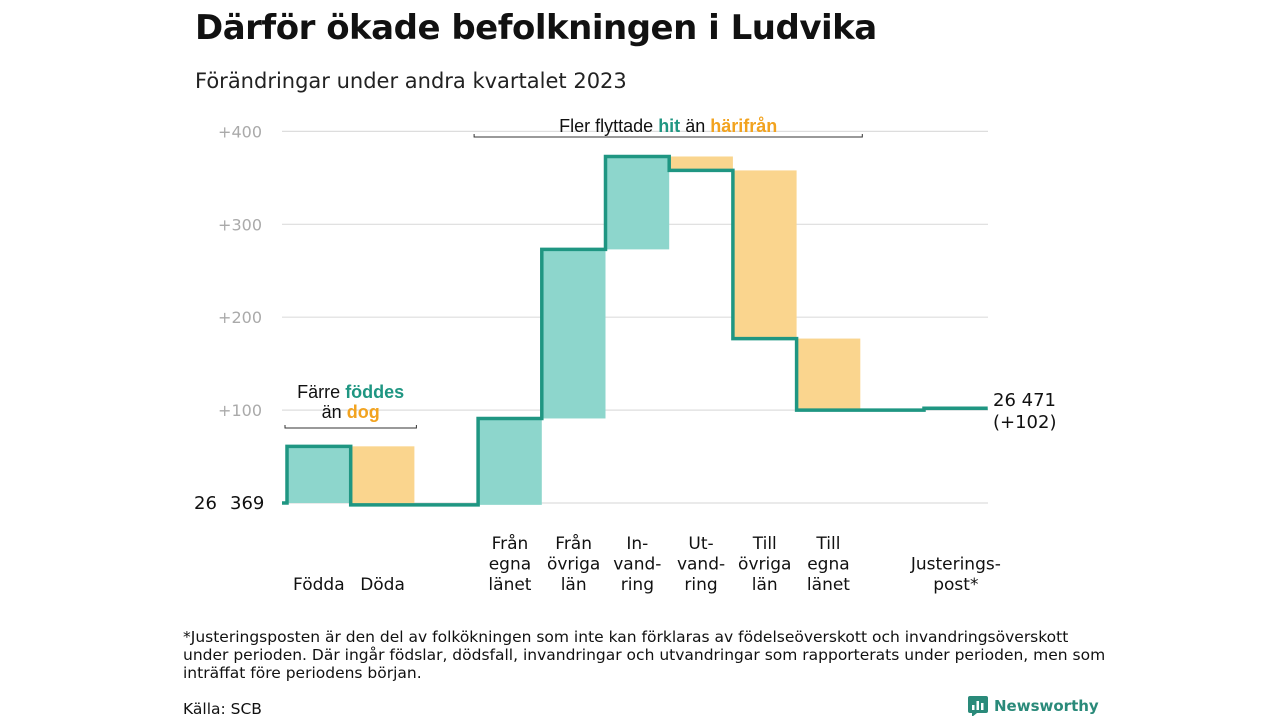 The width and height of the screenshot is (1280, 720). What do you see at coordinates (351, 412) in the screenshot?
I see `annotation-births-deaths: än dog` at bounding box center [351, 412].